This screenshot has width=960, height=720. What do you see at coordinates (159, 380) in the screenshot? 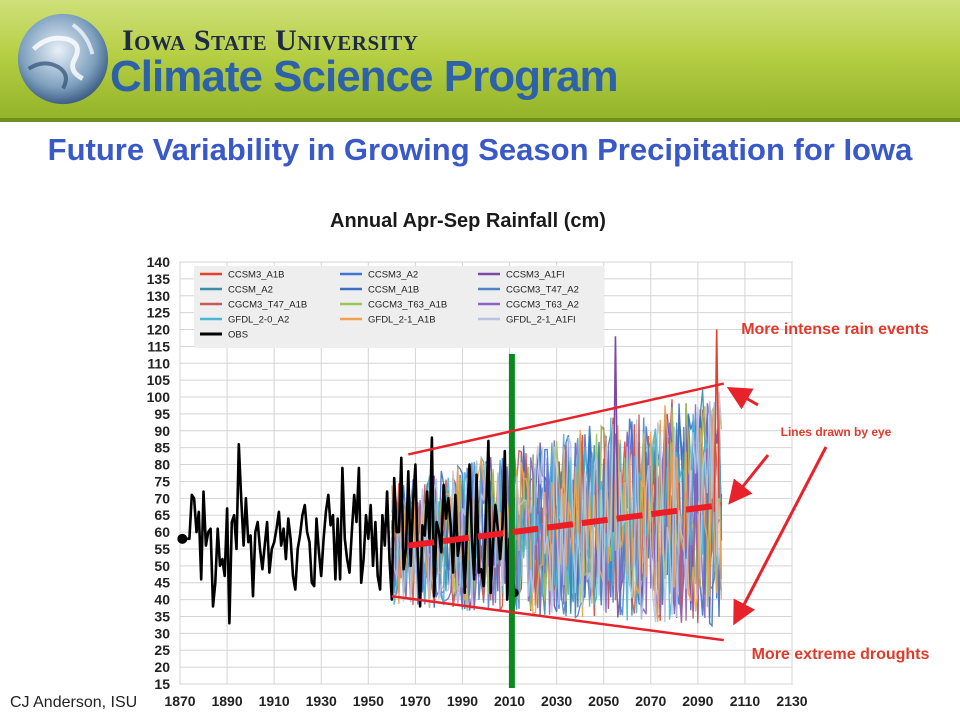
I see `y-tick-label: 105` at bounding box center [159, 380].